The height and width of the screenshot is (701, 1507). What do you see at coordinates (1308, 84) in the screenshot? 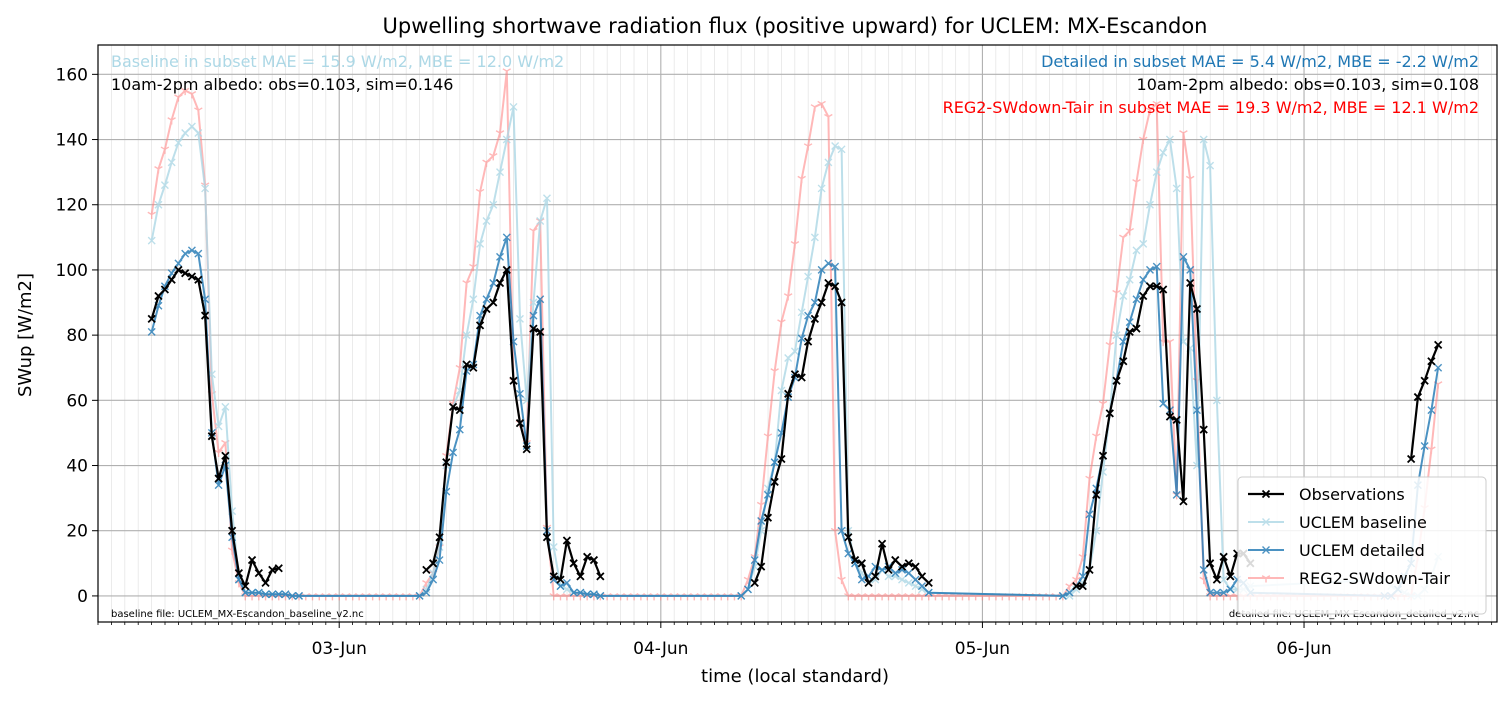
I see `detailed-albedo-text: 10am-2pm albedo: obs=0.103, sim=0.108` at bounding box center [1308, 84].